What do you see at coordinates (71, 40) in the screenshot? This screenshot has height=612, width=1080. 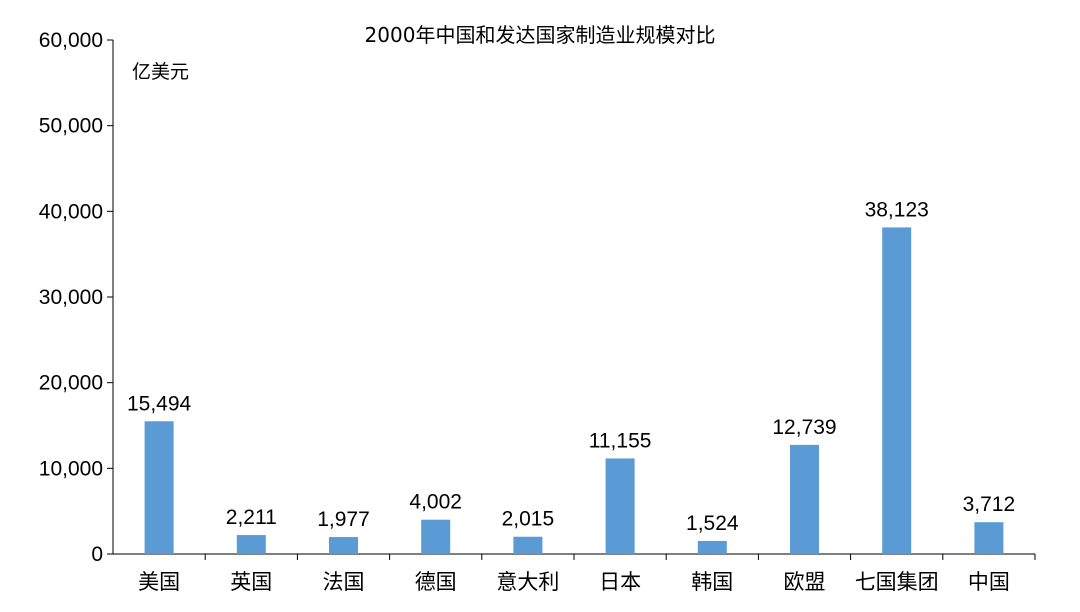 I see `y-tick-label: 60,000` at bounding box center [71, 40].